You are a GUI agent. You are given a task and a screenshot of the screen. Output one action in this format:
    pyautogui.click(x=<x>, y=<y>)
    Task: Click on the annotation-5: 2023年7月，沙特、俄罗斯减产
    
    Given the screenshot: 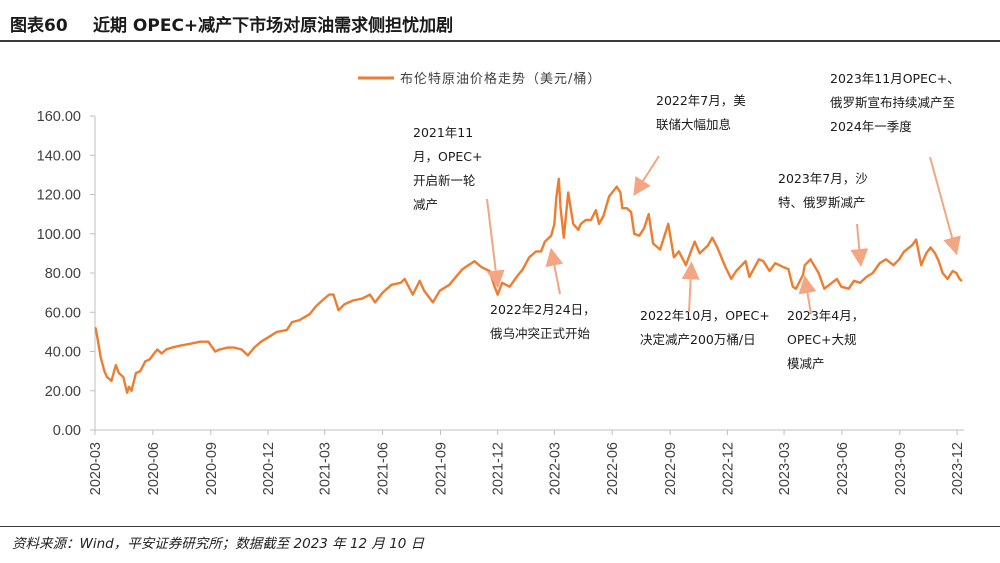 What is the action you would take?
    pyautogui.click(x=823, y=219)
    